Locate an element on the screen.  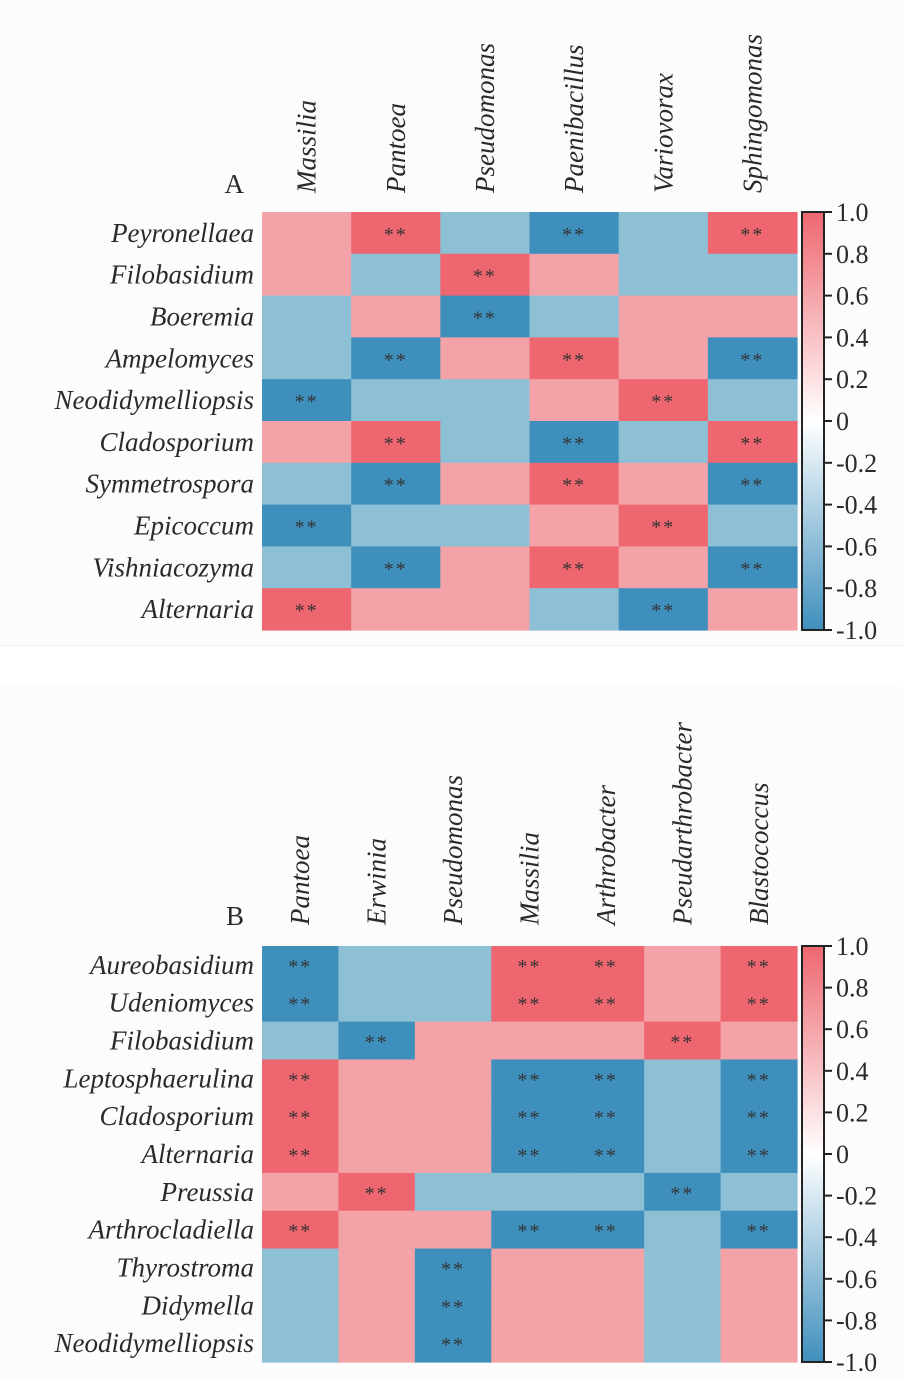
row-label: Neodidymelliopsis is located at coordinates (154, 1343).